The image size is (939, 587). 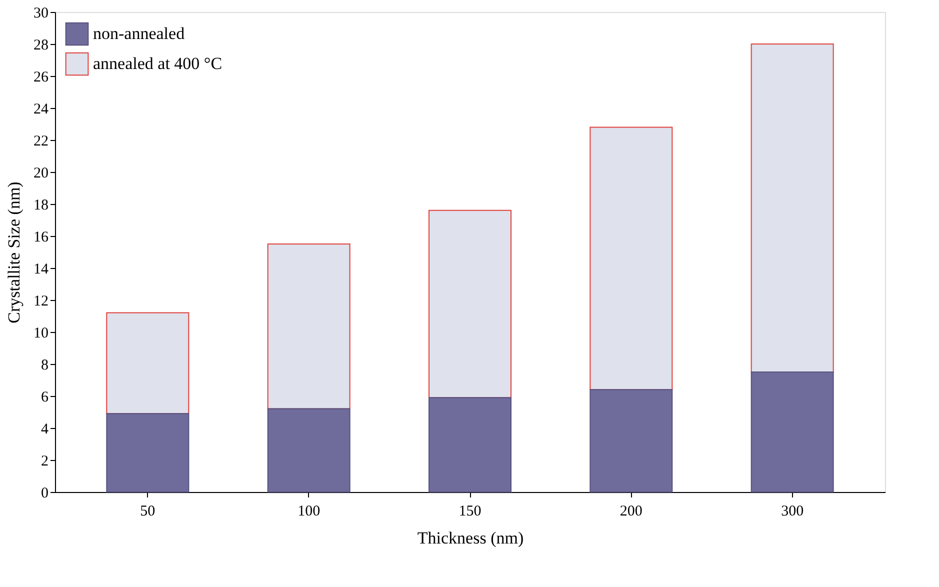 What do you see at coordinates (44, 366) in the screenshot?
I see `y-tick-label: 8` at bounding box center [44, 366].